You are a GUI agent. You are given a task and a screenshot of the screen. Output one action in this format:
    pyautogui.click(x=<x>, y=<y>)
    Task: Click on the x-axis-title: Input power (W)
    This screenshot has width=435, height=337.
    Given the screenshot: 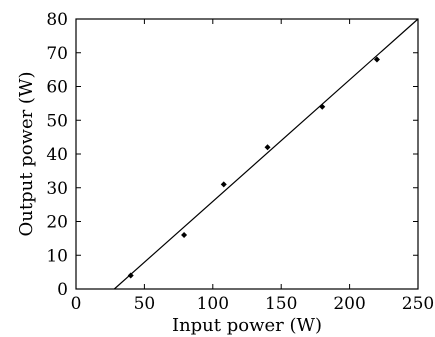 What is the action you would take?
    pyautogui.click(x=247, y=325)
    